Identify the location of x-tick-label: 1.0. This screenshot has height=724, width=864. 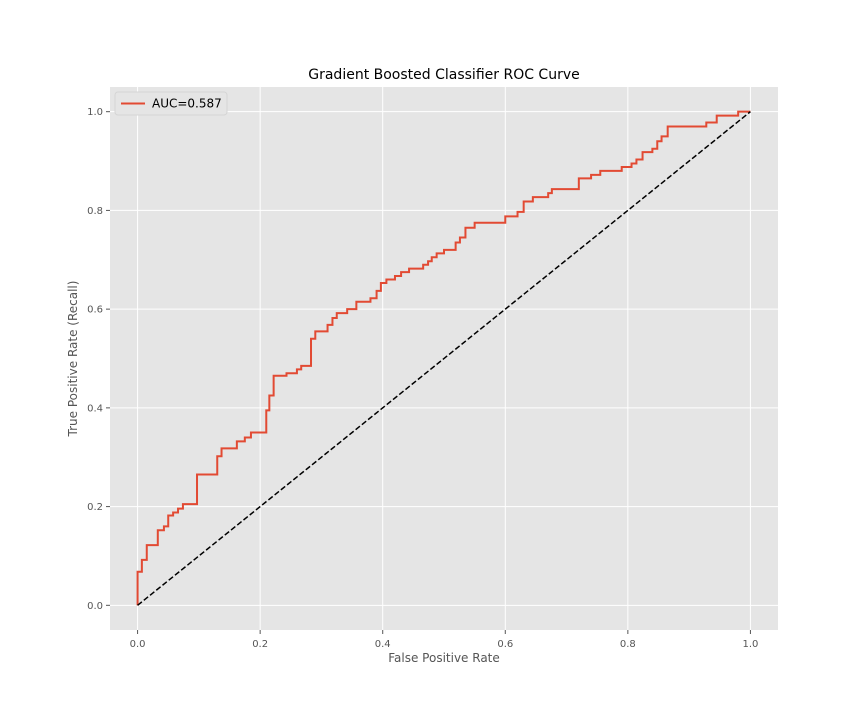
(750, 644).